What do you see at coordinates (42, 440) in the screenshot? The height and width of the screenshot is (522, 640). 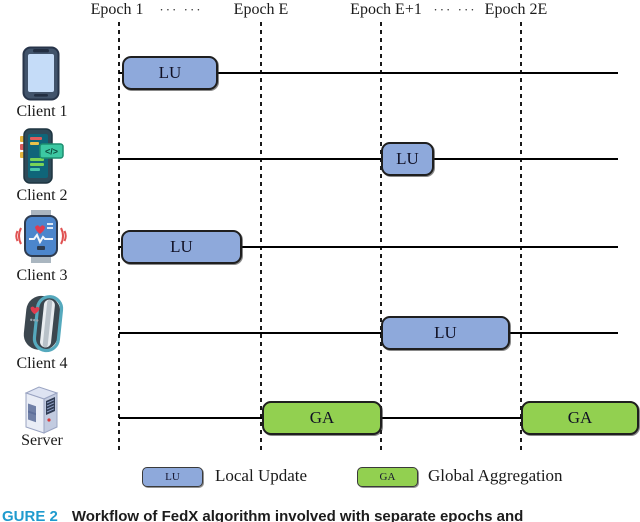 I see `server-label: Server` at bounding box center [42, 440].